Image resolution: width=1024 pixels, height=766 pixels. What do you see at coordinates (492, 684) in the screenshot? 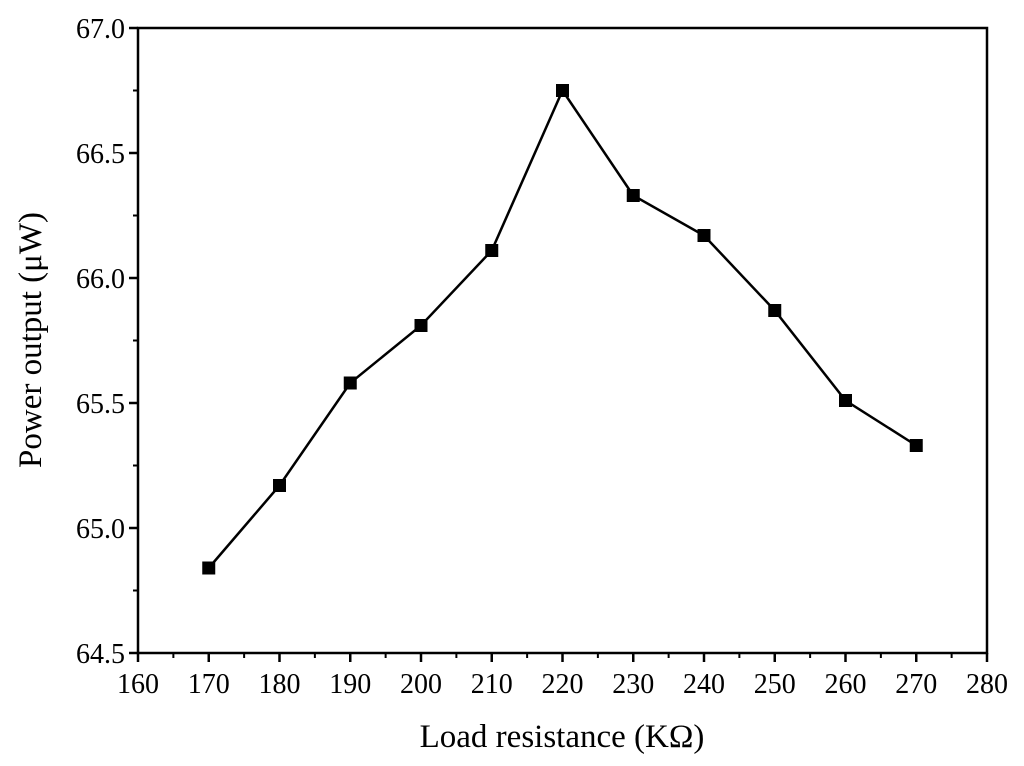
I see `x-tick-label: 210` at bounding box center [492, 684].